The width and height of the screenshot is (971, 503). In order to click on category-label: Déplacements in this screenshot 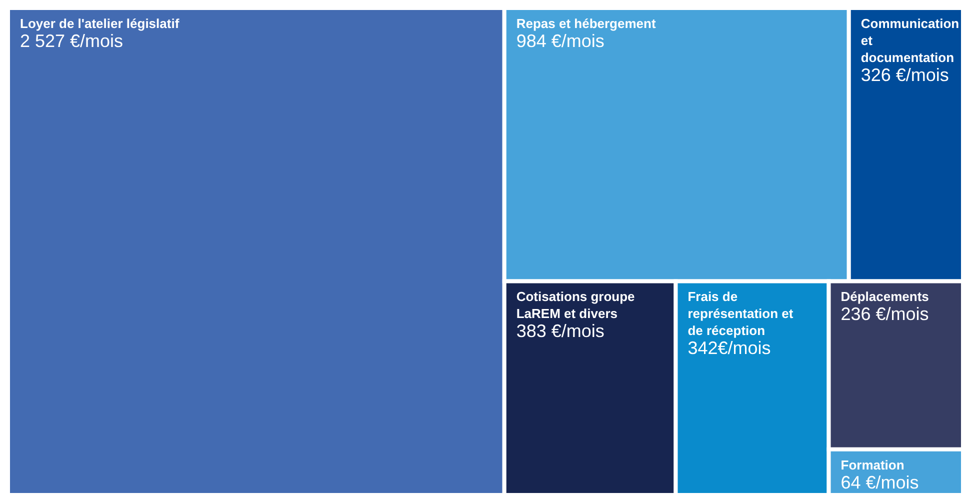, I will do `click(884, 296)`.